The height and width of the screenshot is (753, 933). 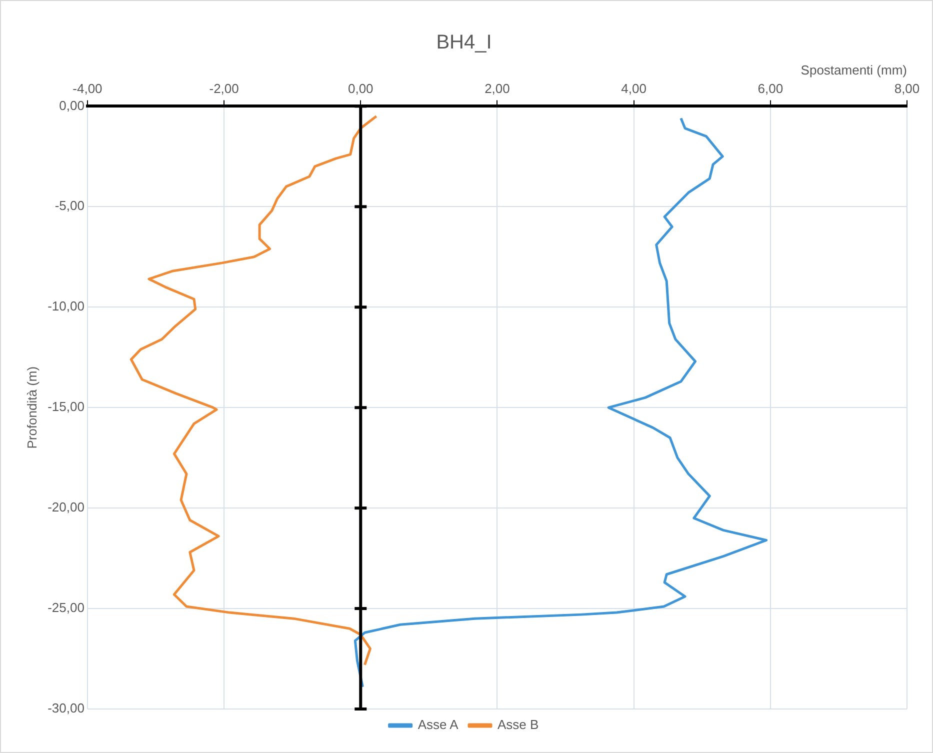 I want to click on y-tick-label: -5,00, so click(x=69, y=206).